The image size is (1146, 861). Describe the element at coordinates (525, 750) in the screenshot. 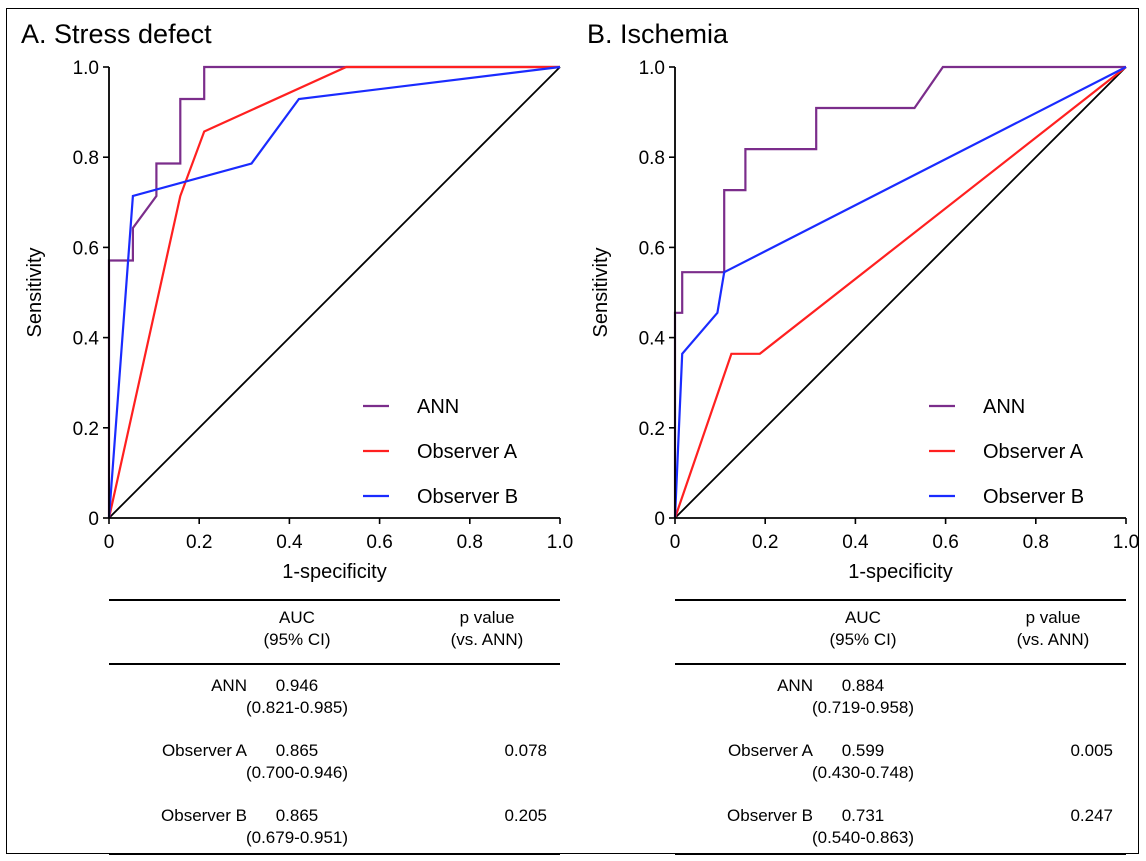

I see `row-pvalue: 0.078` at that location.